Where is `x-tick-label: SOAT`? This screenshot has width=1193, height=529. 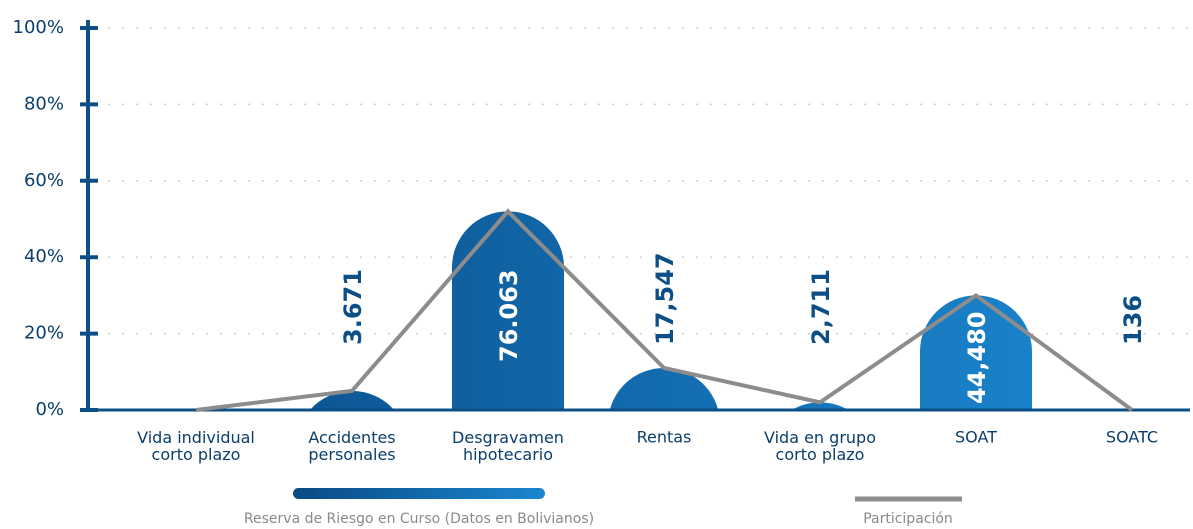 x-tick-label: SOAT is located at coordinates (976, 437).